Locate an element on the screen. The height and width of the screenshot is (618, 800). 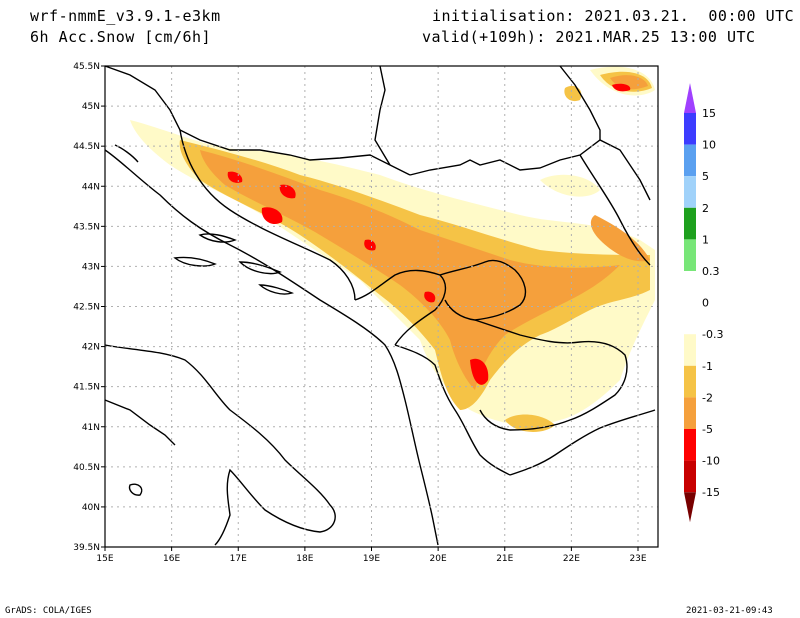
albania-border is located at coordinates (452, 410).